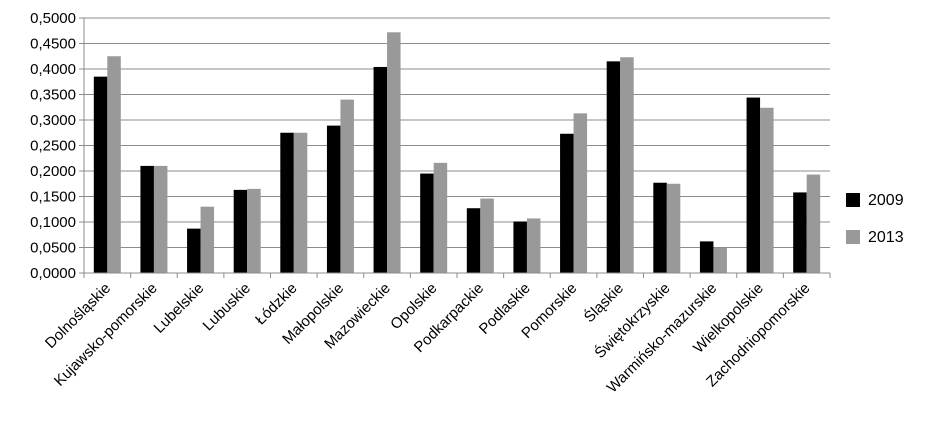 This screenshot has width=938, height=446. What do you see at coordinates (53, 248) in the screenshot?
I see `y-tick-label: 0,0500` at bounding box center [53, 248].